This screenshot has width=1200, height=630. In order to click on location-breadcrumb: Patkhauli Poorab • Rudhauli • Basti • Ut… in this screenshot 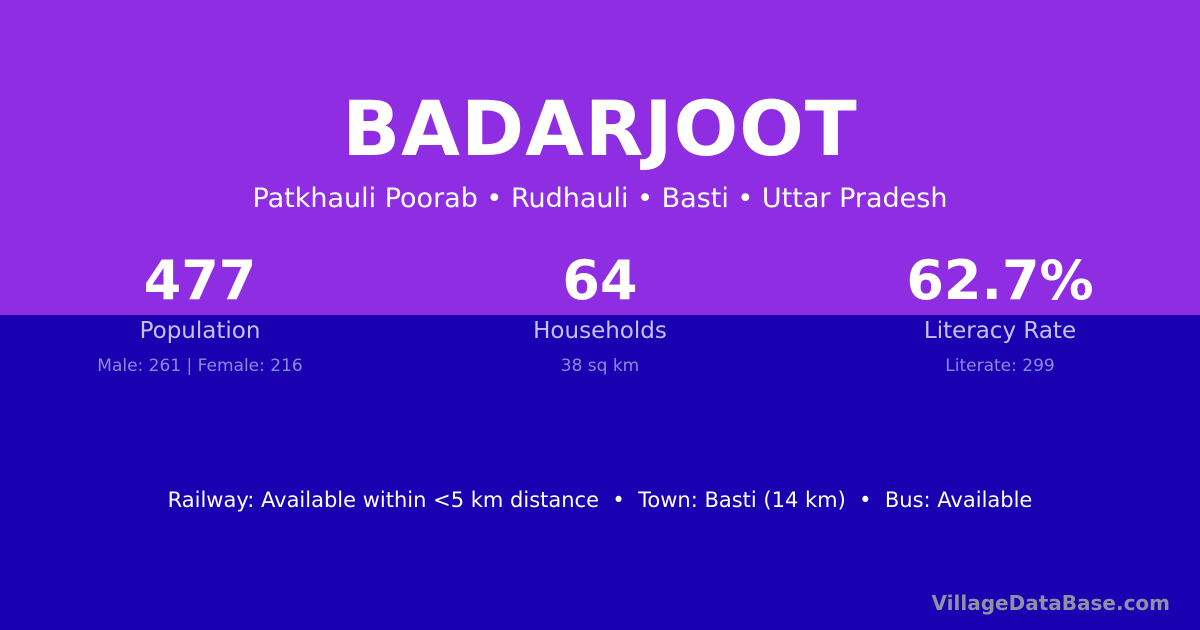, I will do `click(600, 198)`.